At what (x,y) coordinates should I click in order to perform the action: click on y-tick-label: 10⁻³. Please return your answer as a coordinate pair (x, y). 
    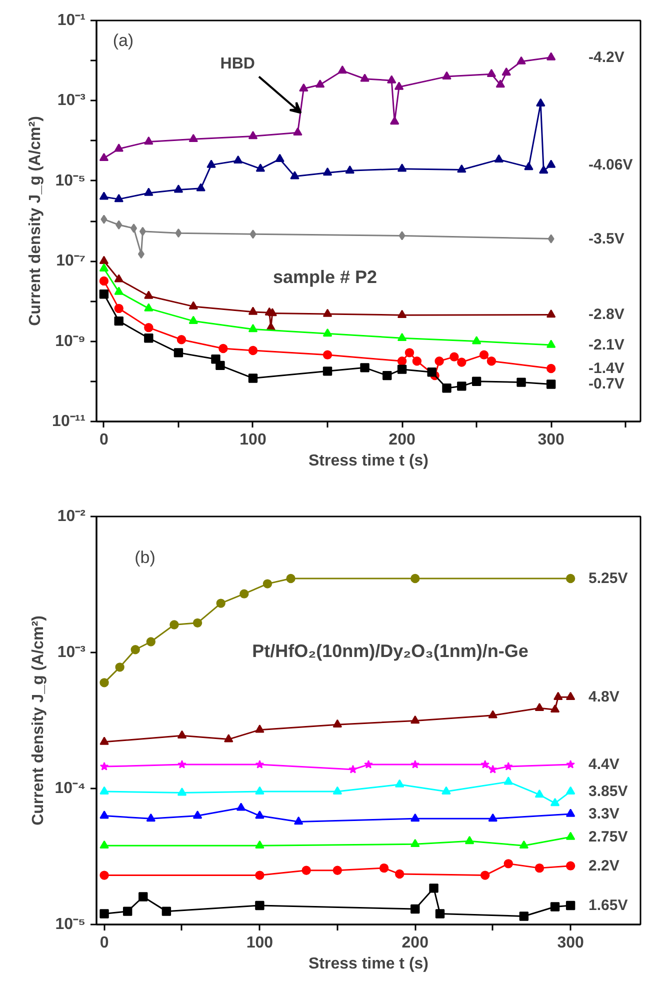
    Looking at the image, I should click on (71, 652).